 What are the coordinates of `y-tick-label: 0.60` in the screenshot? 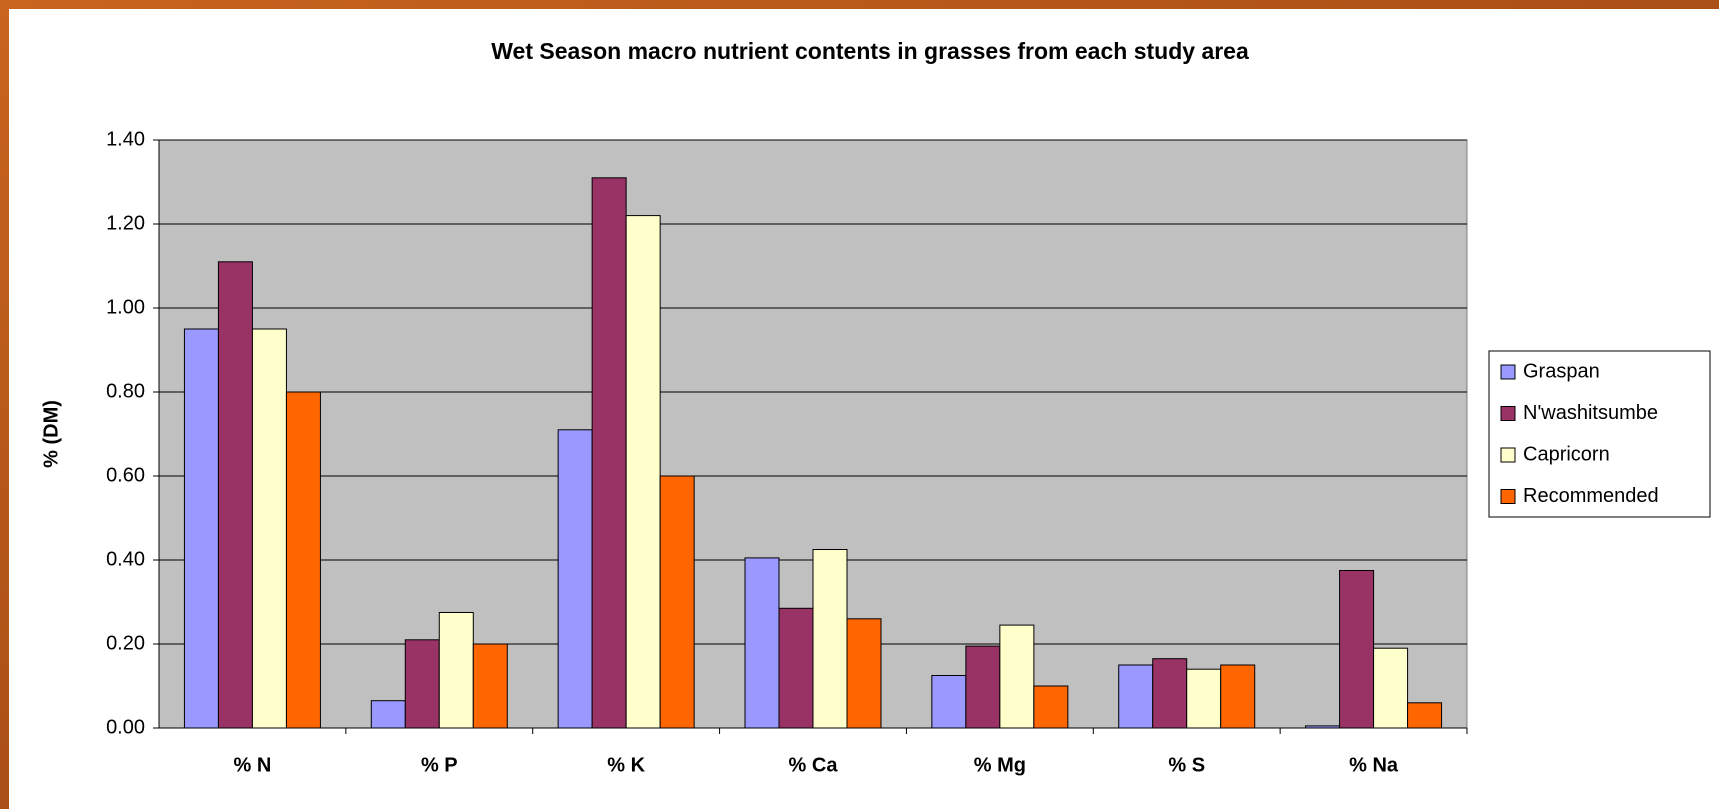 It's located at (125, 475).